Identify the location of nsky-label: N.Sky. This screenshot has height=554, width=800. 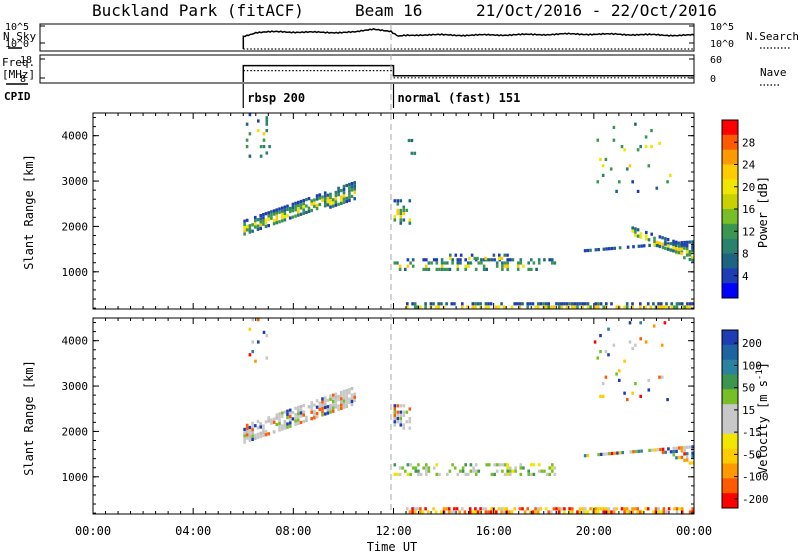
(19, 36).